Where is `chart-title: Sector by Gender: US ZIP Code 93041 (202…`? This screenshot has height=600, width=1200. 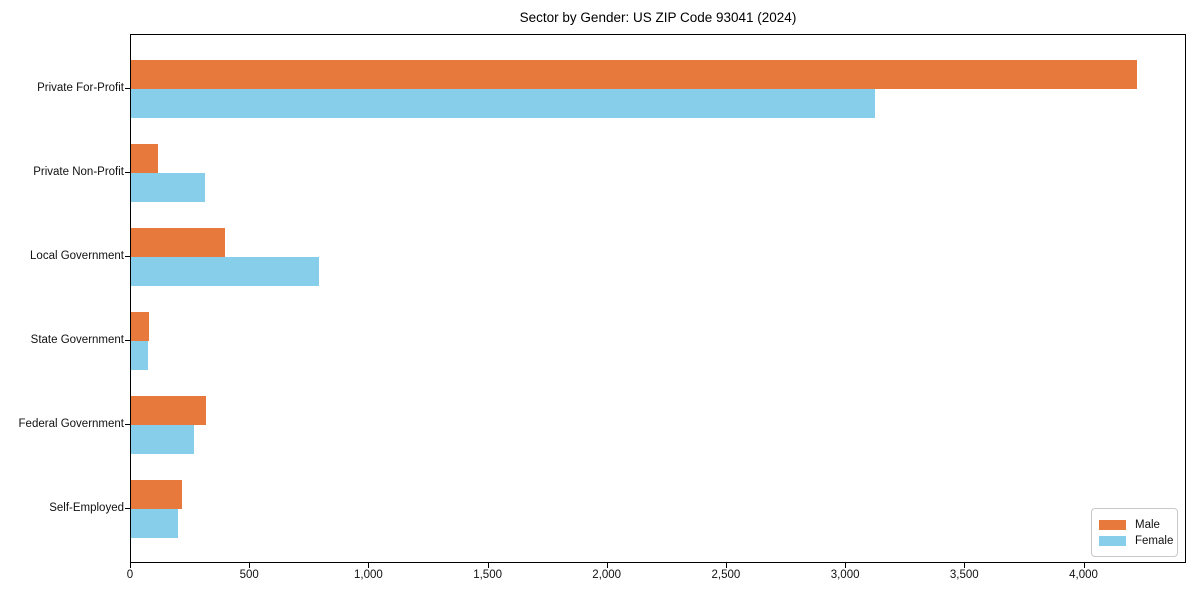
chart-title: Sector by Gender: US ZIP Code 93041 (202… is located at coordinates (658, 17).